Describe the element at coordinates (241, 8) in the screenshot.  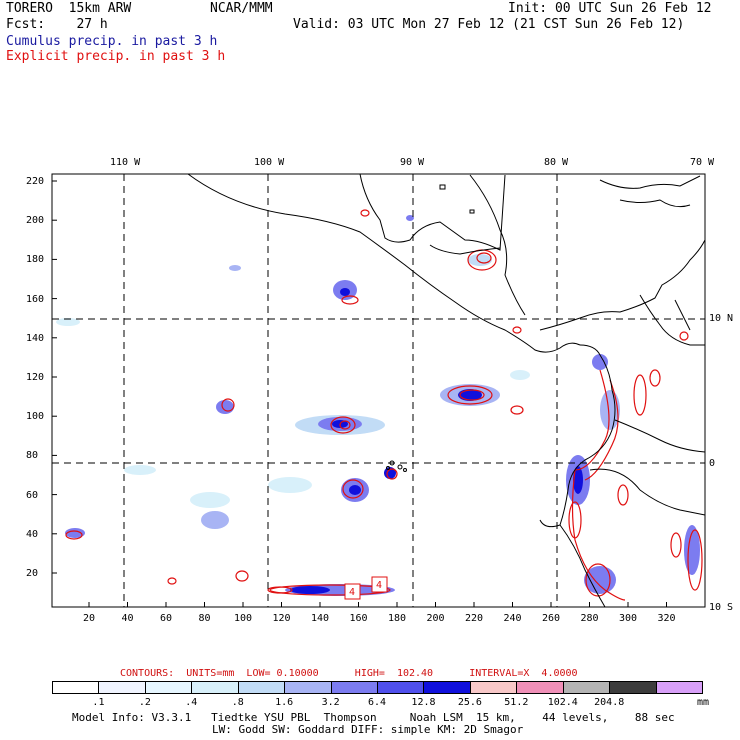
I see `center-name: NCAR/MMM` at that location.